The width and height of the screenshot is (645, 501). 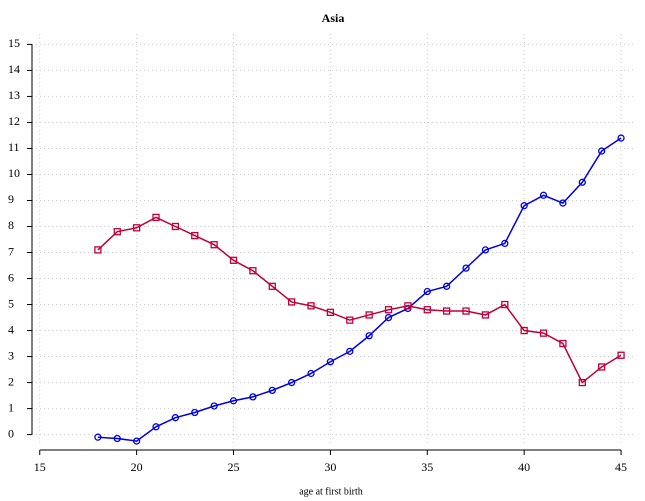 I want to click on y-tick-label: 11, so click(x=14, y=147).